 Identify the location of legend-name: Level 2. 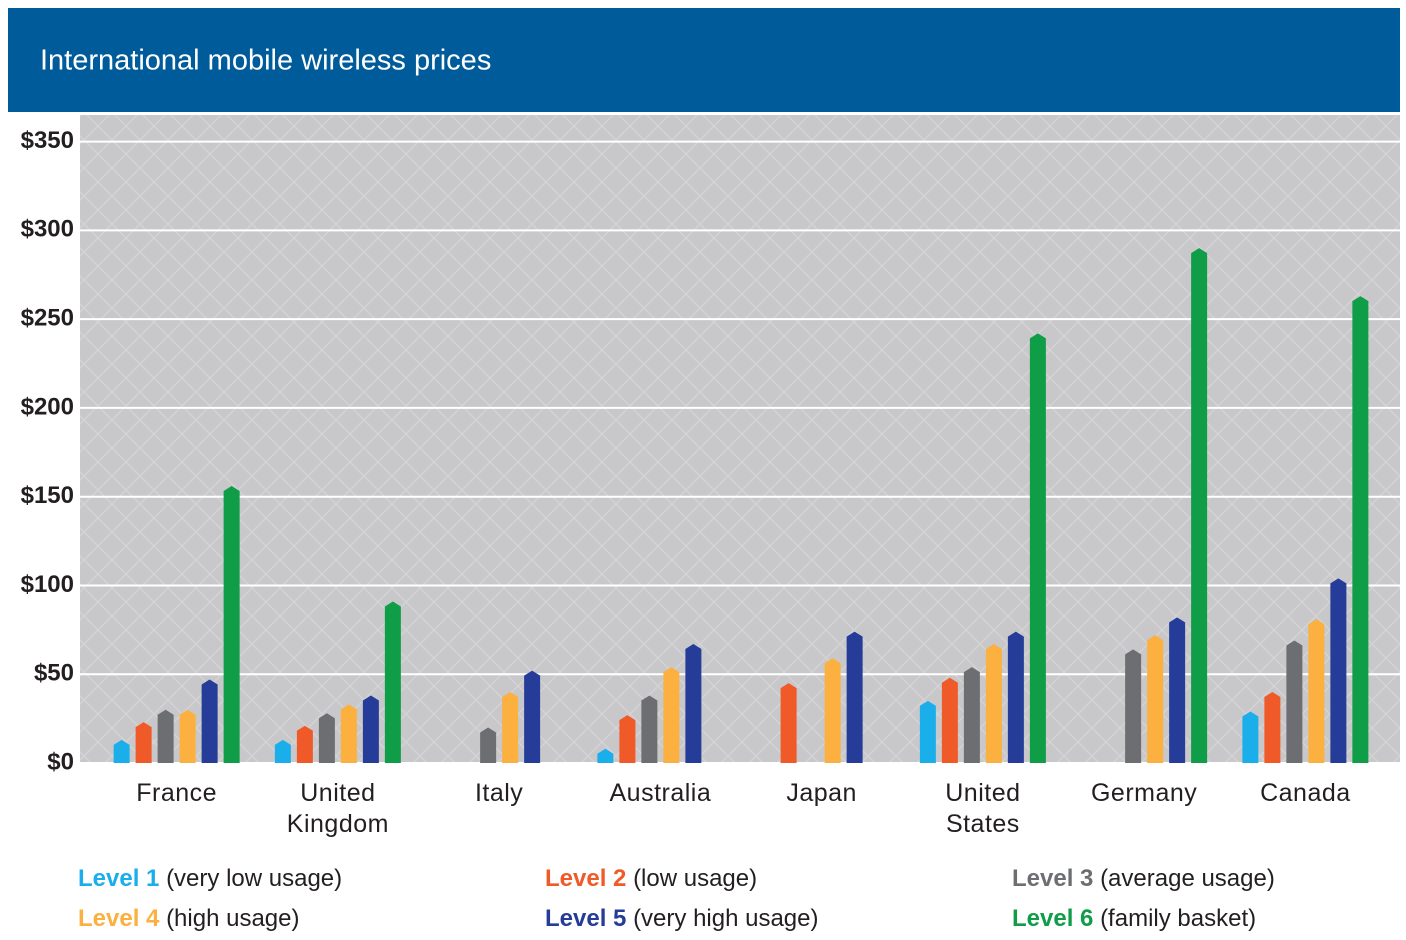
(585, 878).